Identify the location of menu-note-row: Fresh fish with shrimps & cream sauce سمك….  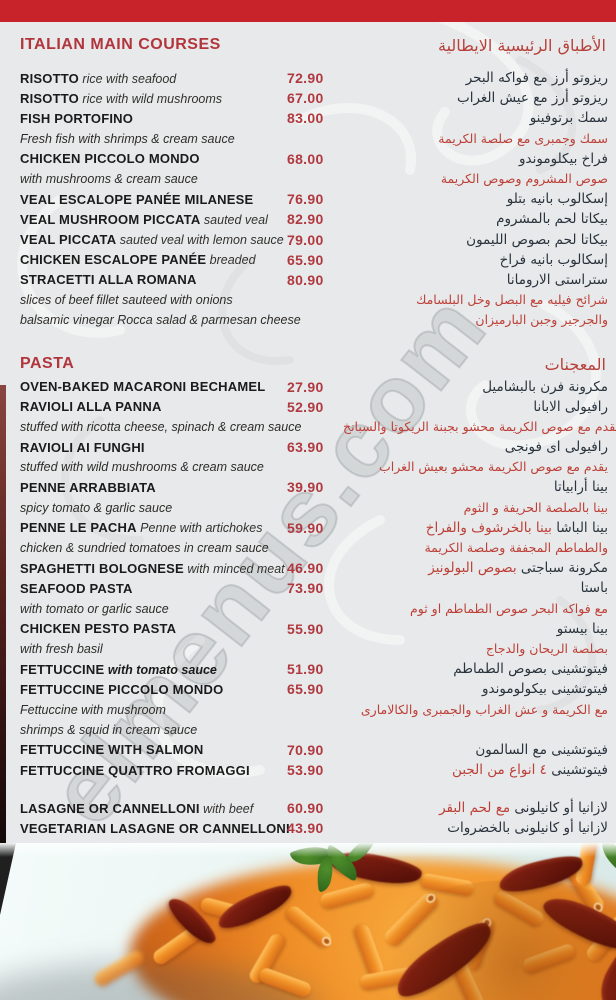
(308, 139).